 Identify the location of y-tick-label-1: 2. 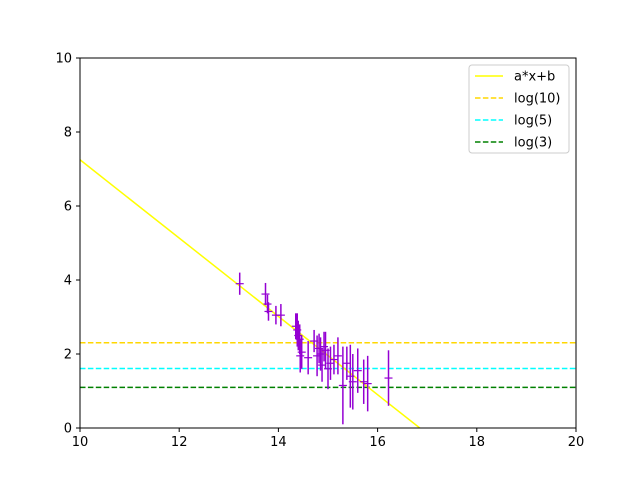
(68, 355).